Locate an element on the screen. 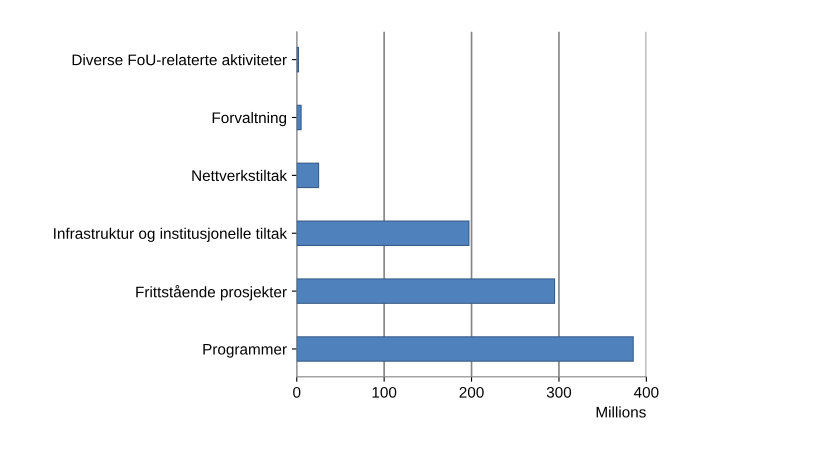  y-tick-label: Programmer is located at coordinates (245, 351).